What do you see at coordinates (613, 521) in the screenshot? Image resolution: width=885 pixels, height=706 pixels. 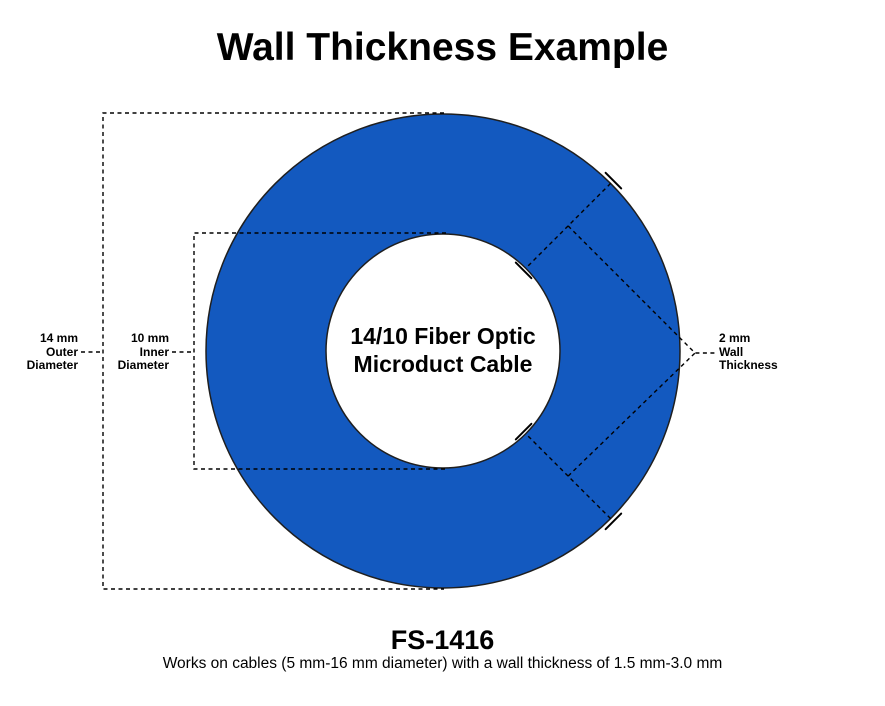 I see `tick-outer-bottom` at bounding box center [613, 521].